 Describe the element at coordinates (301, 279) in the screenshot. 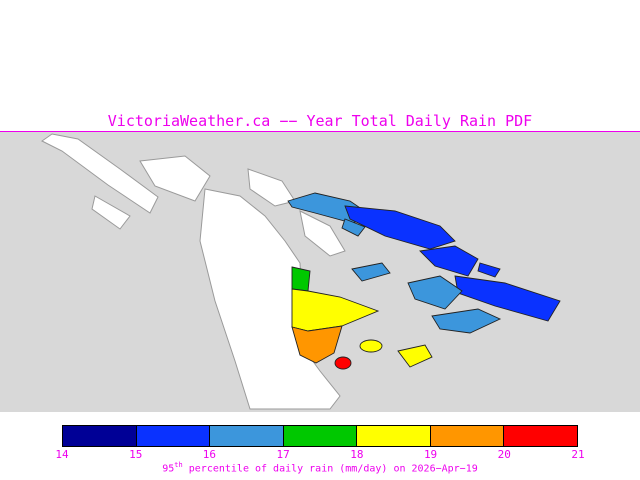

I see `rain-region-green-peninsula` at that location.